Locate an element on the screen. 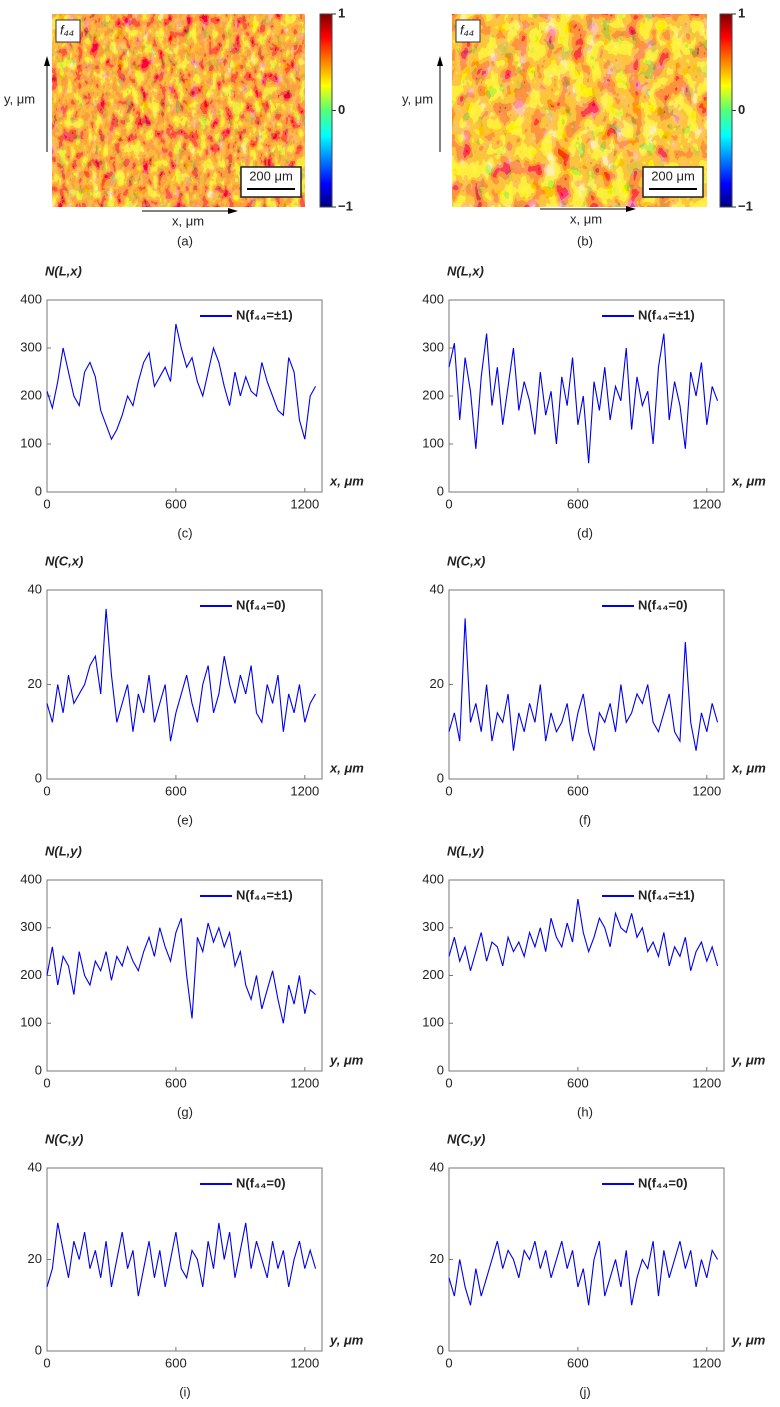 The width and height of the screenshot is (780, 1407). chart-title: N(C,y) is located at coordinates (466, 1138).